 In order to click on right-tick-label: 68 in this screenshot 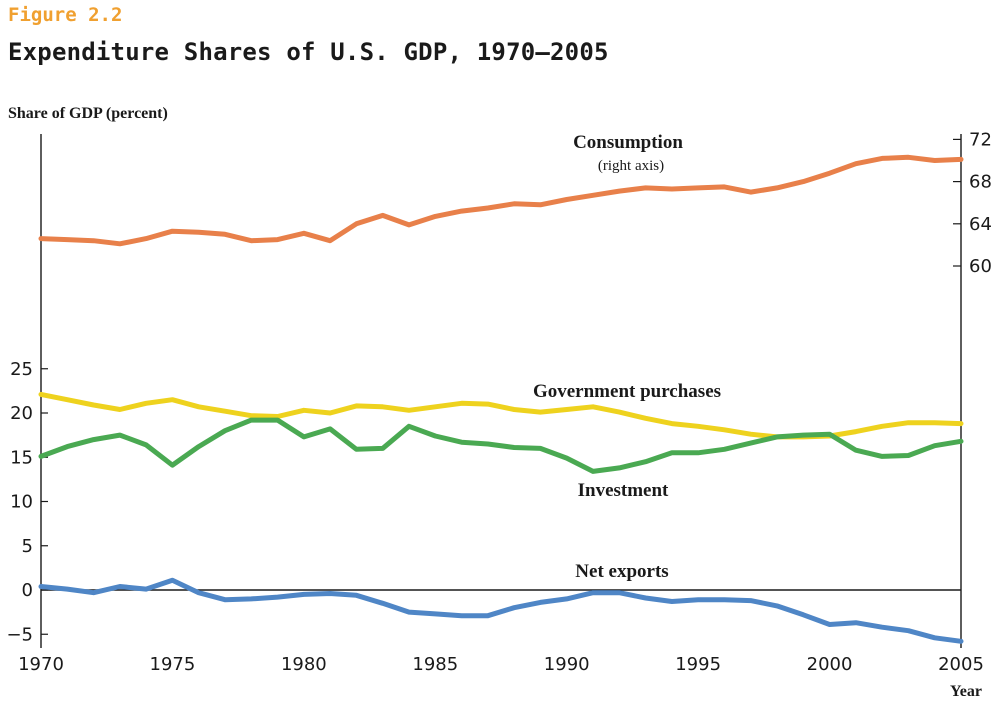, I will do `click(980, 182)`.